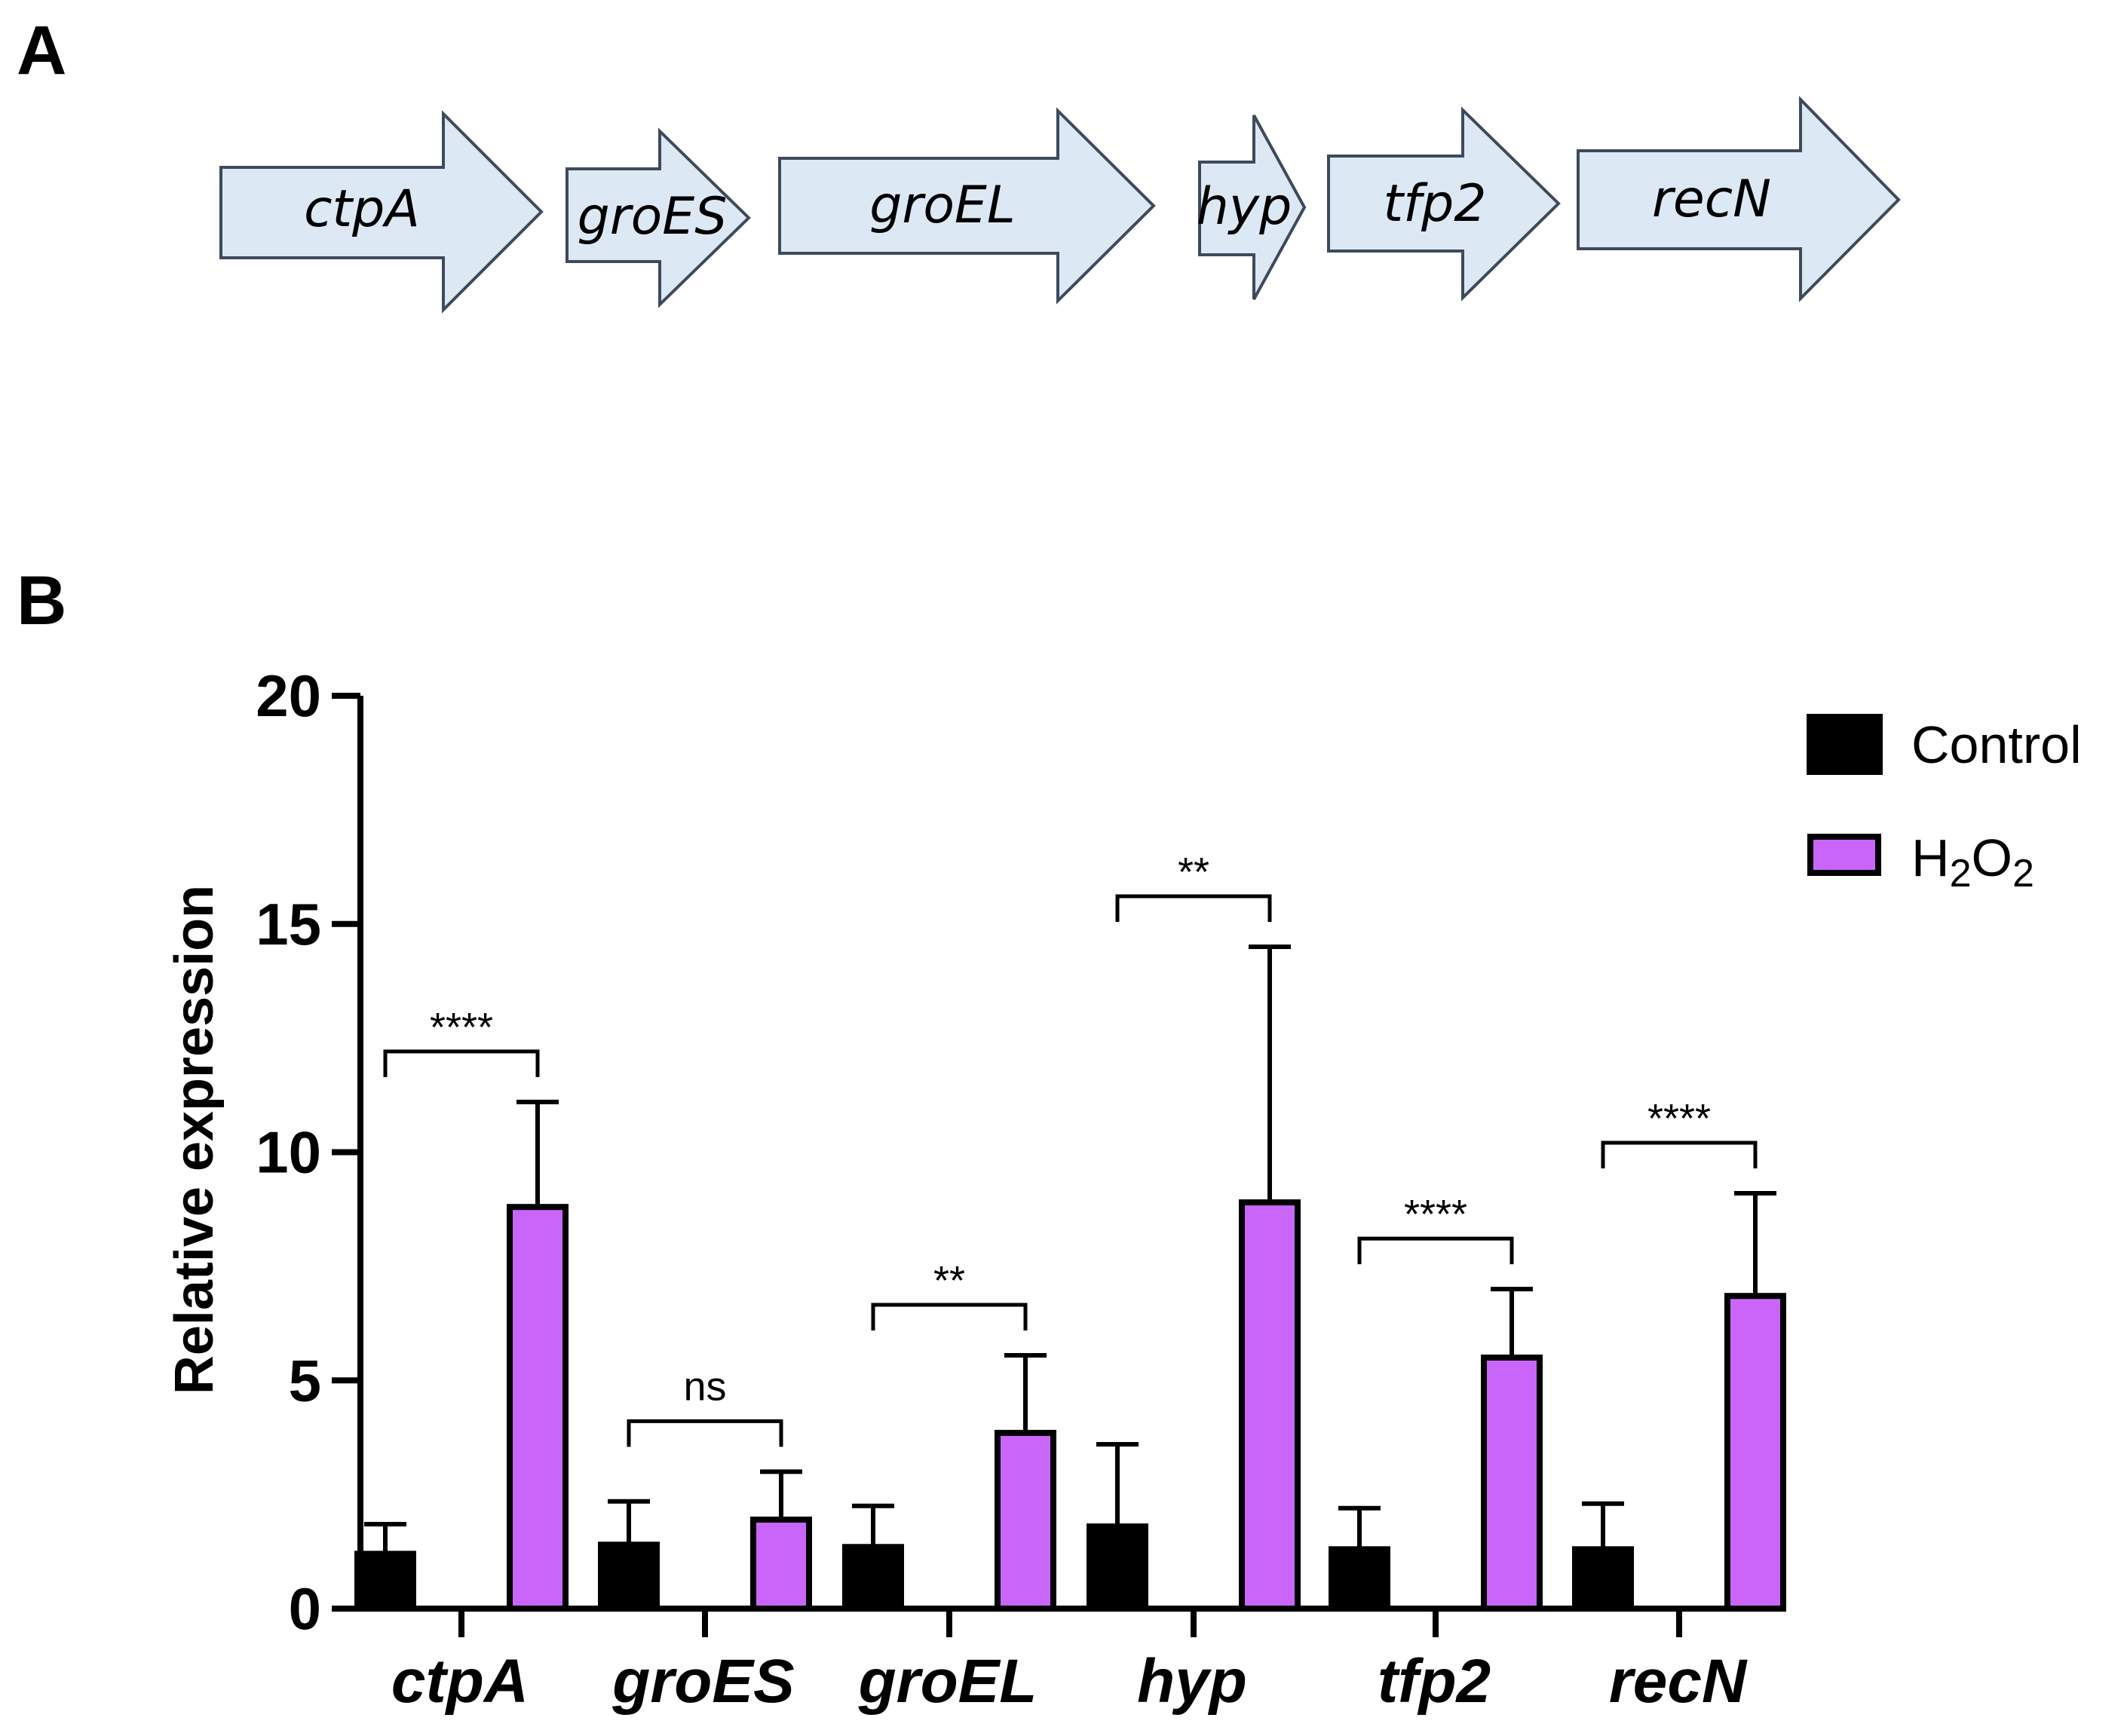 This screenshot has width=2124, height=1736. I want to click on bar-h2o2-ctpA, so click(538, 1408).